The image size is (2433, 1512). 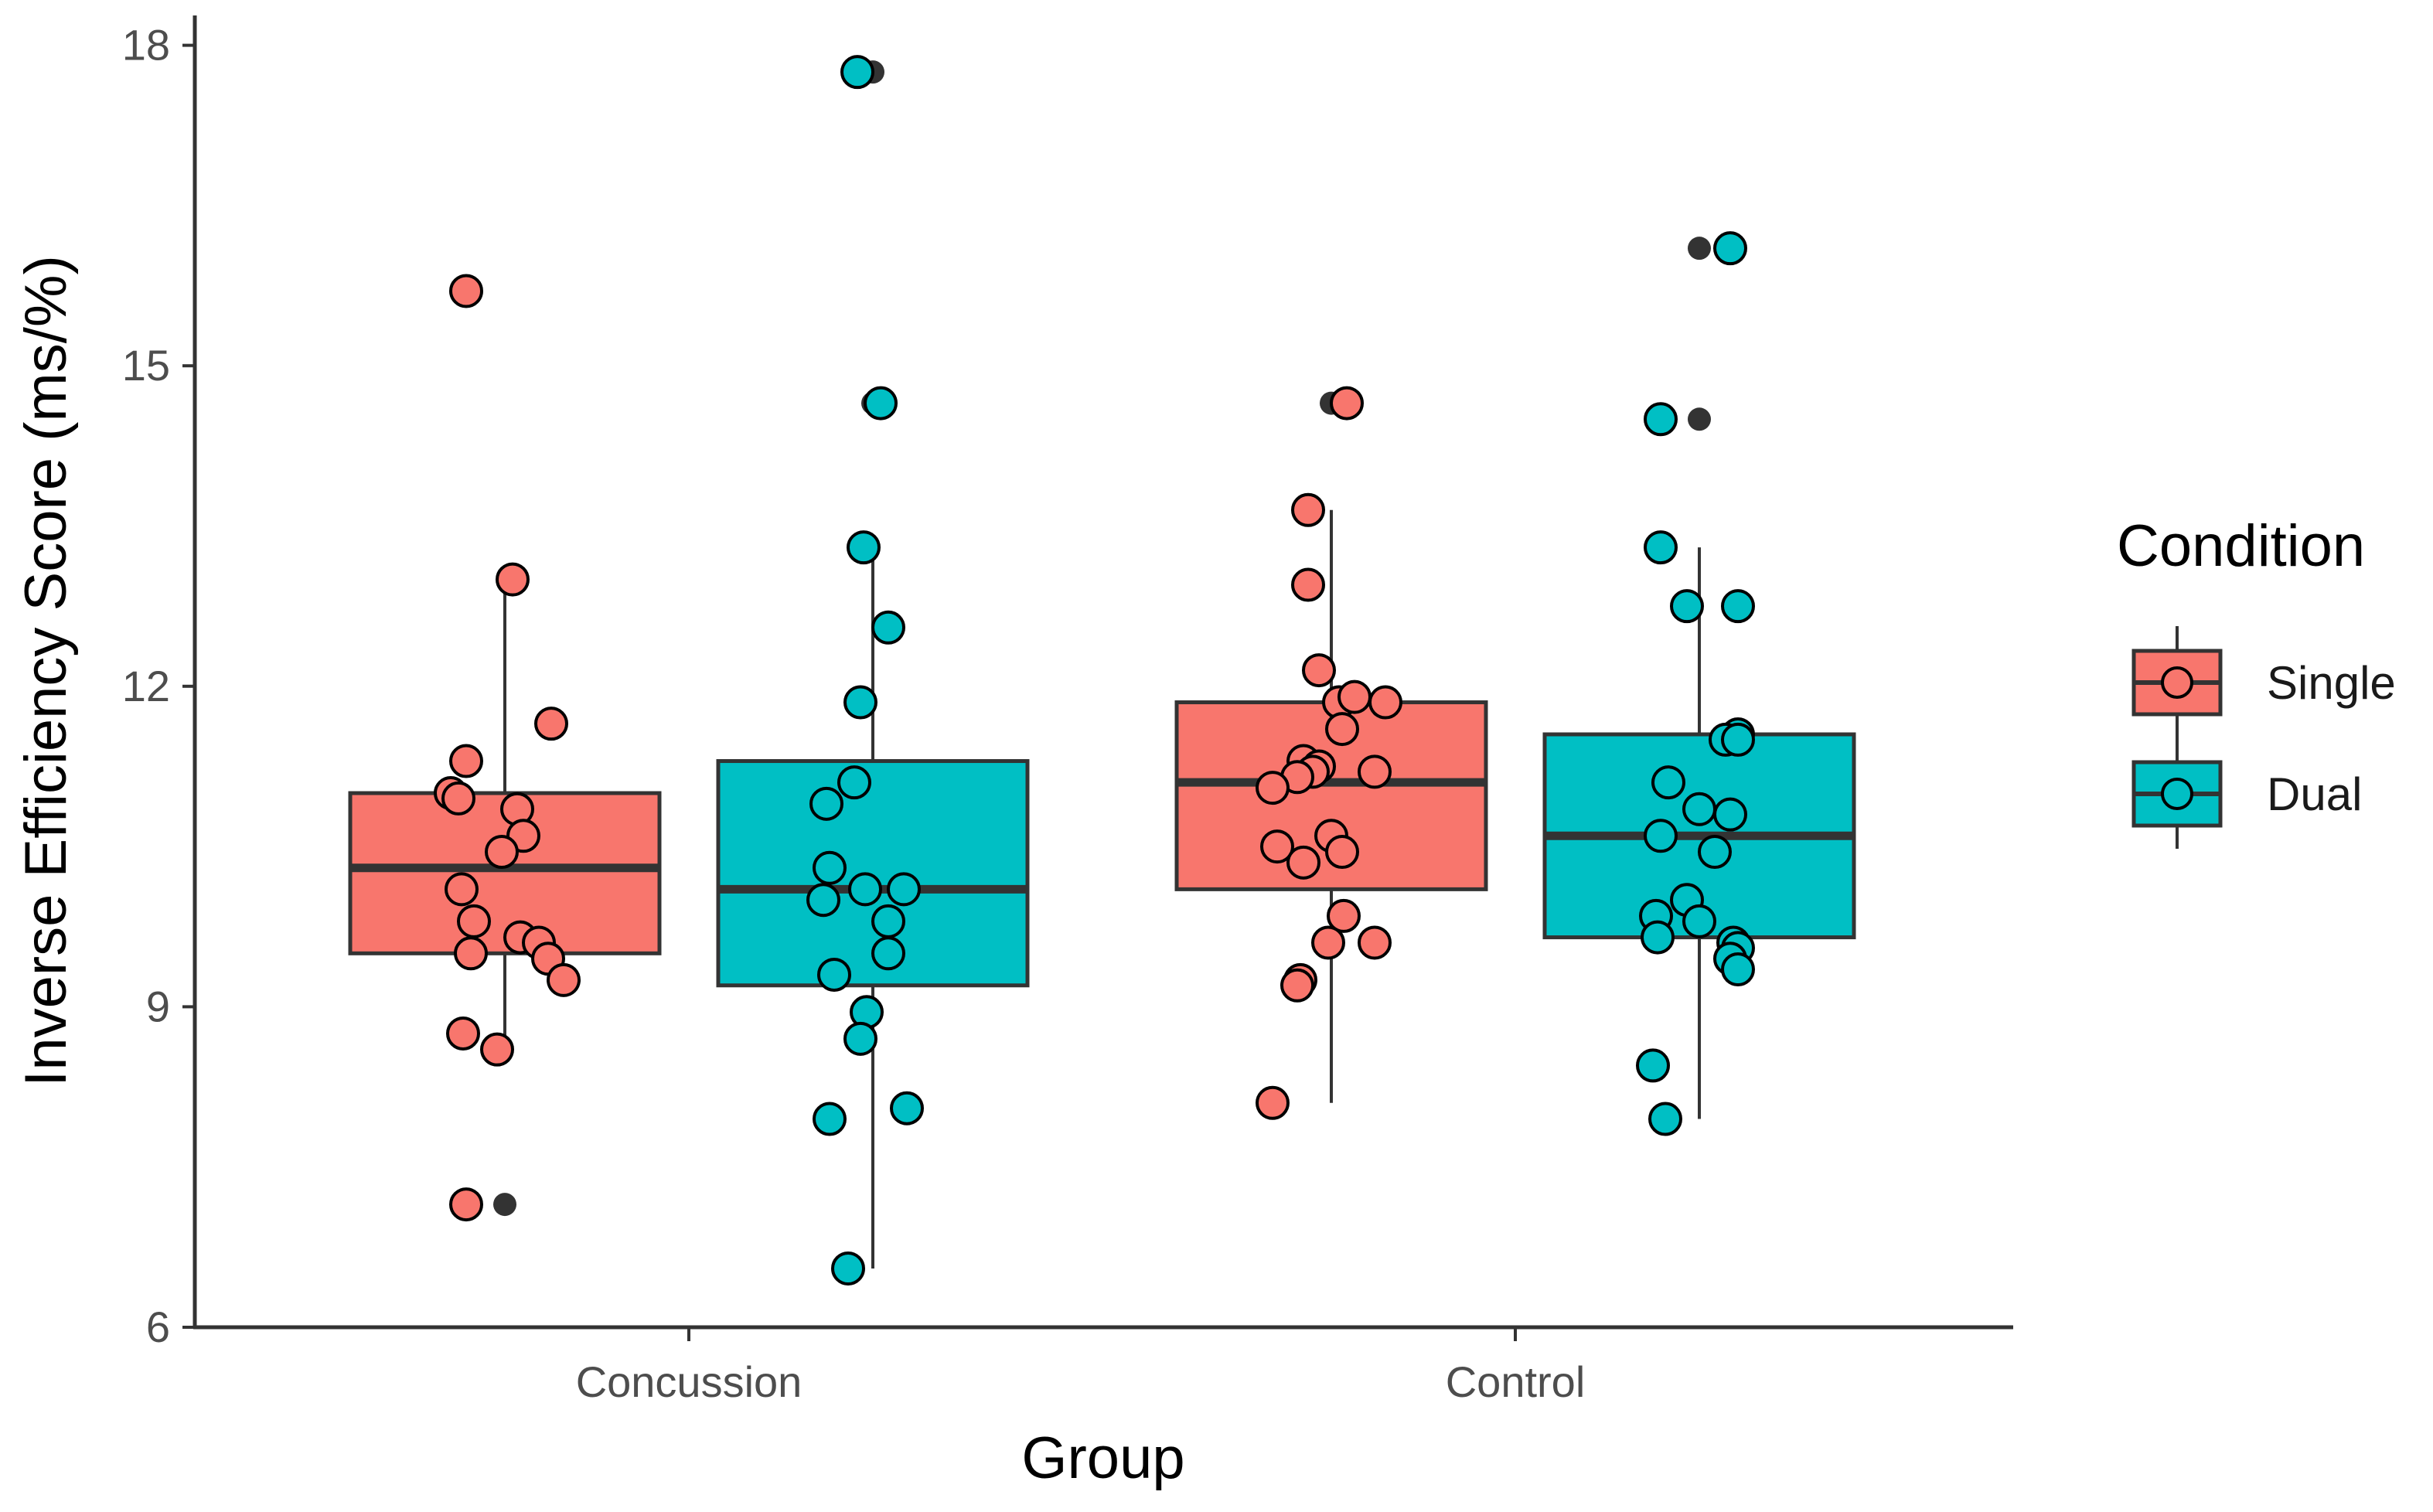 I want to click on legend-key-point-dual, so click(x=2177, y=794).